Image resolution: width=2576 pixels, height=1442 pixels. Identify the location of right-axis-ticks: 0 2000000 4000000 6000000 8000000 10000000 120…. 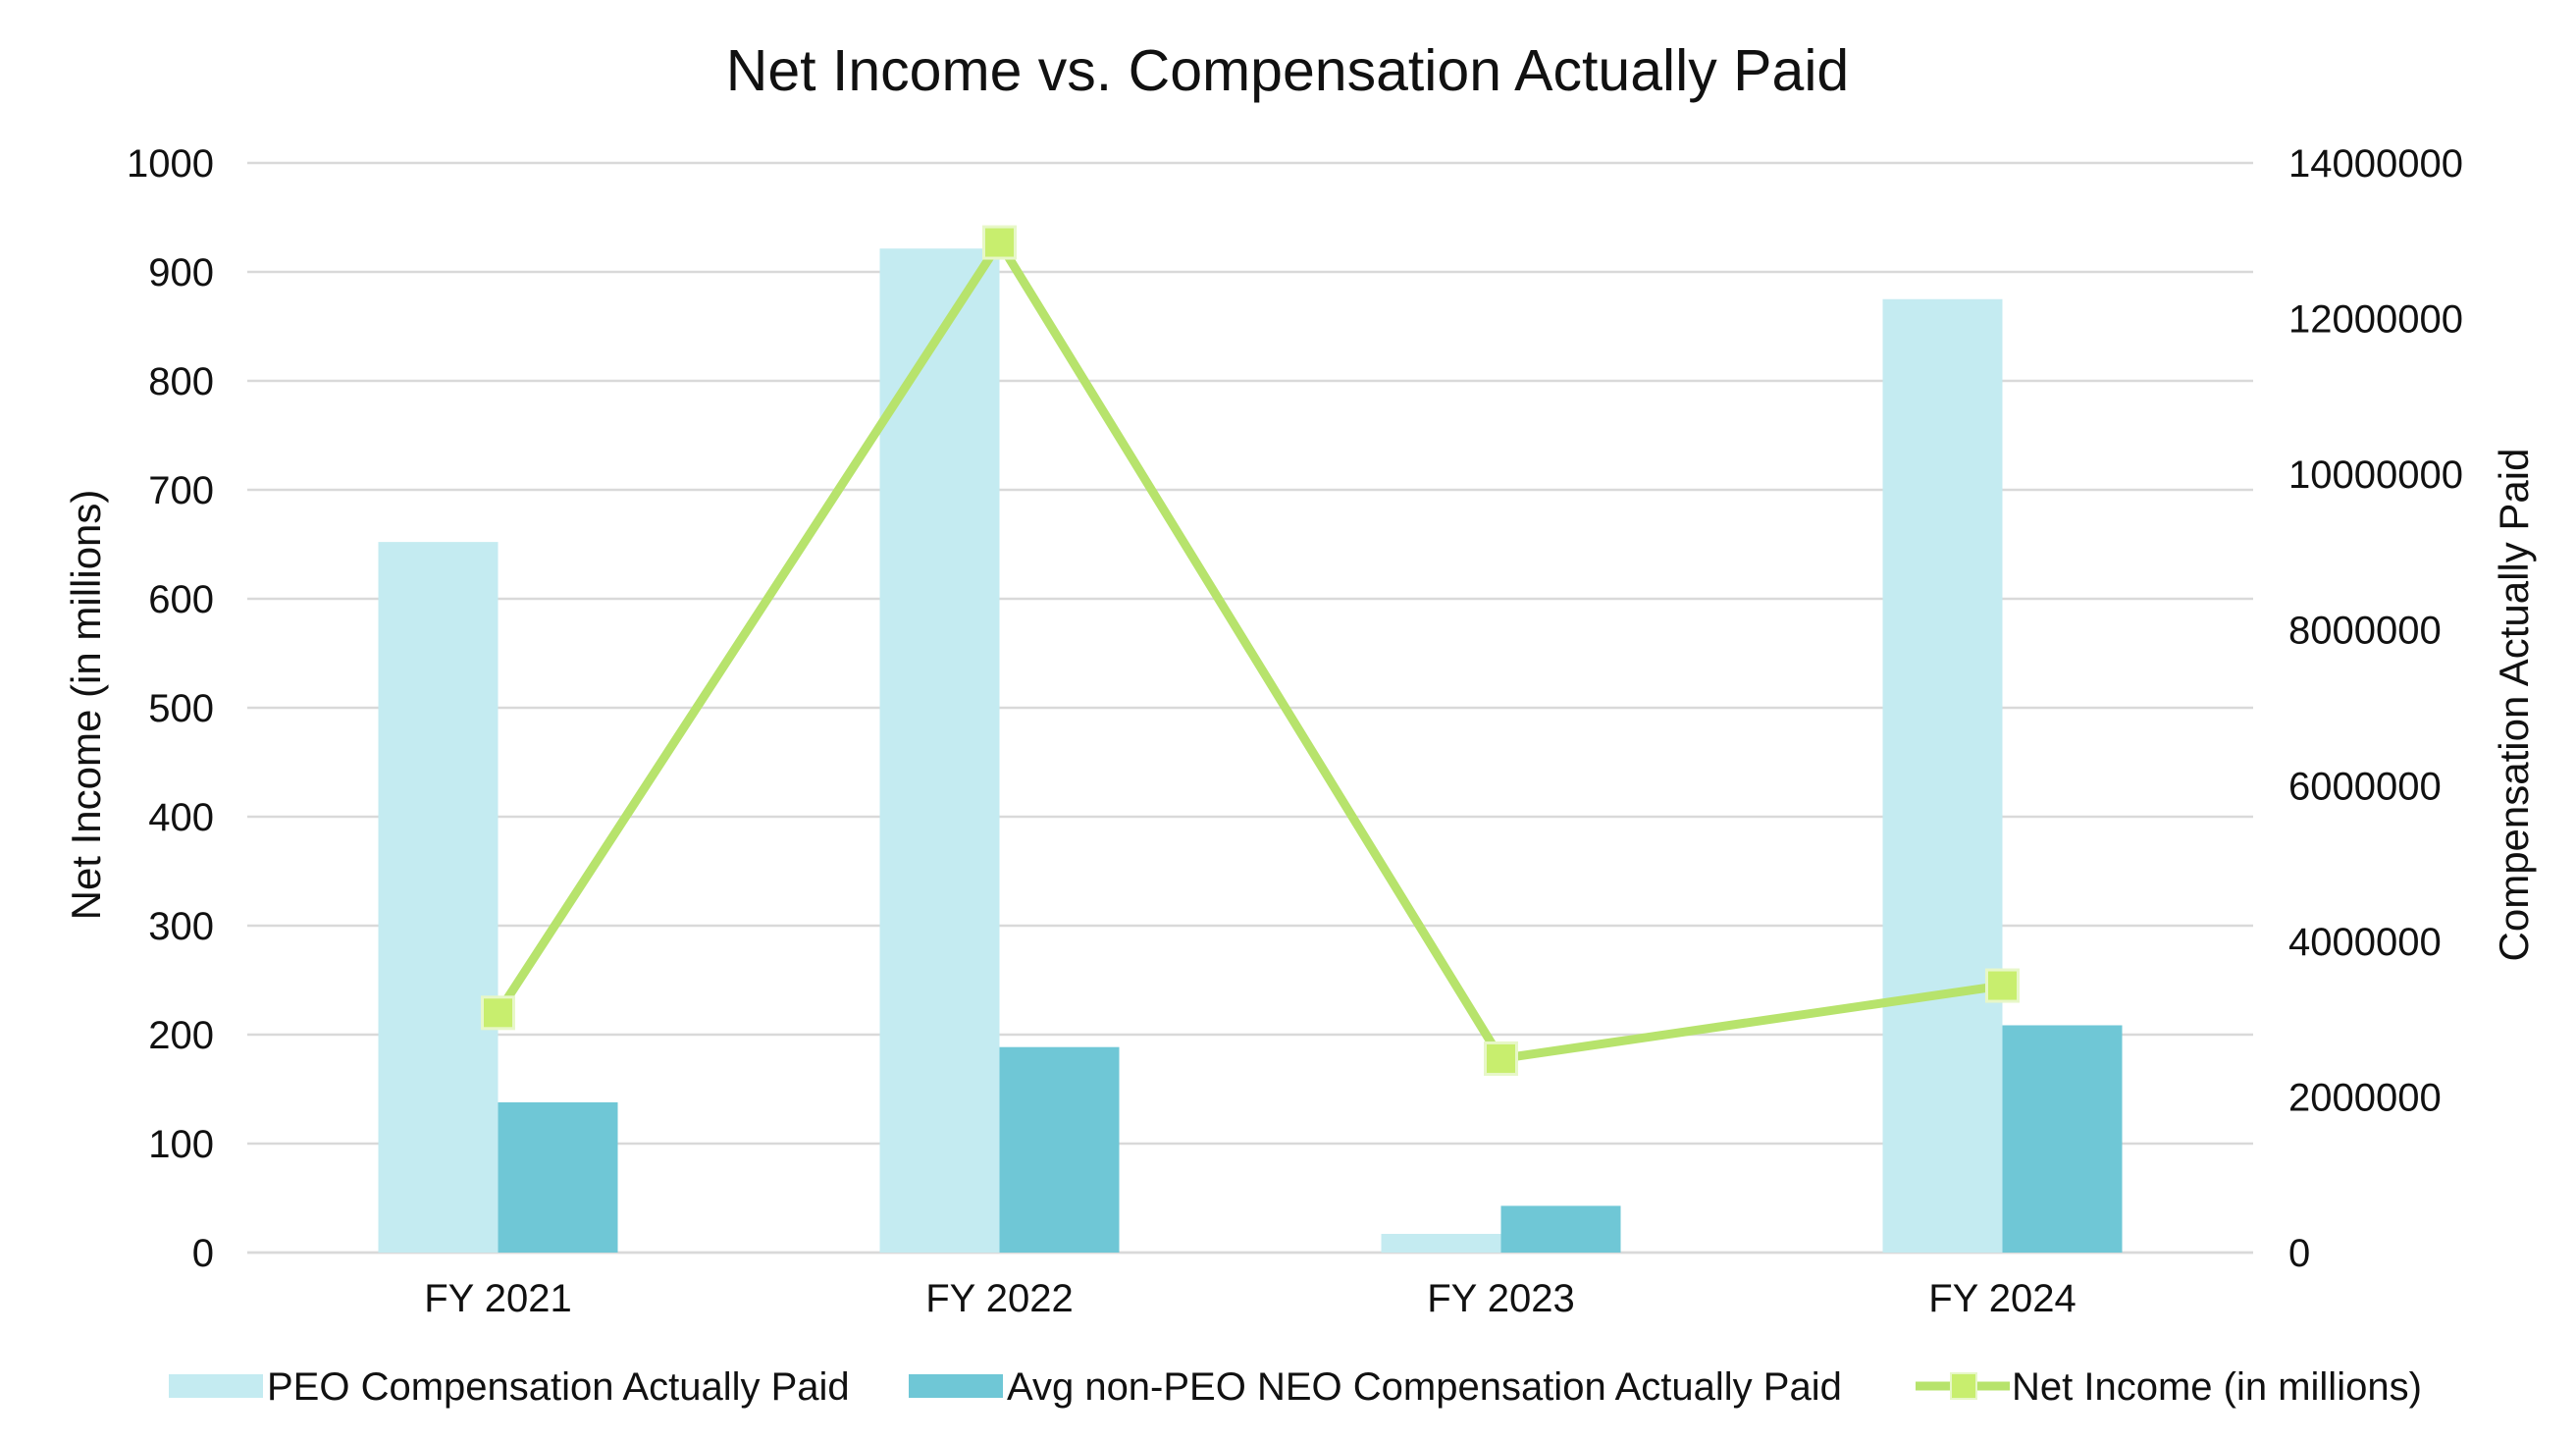
(2375, 708).